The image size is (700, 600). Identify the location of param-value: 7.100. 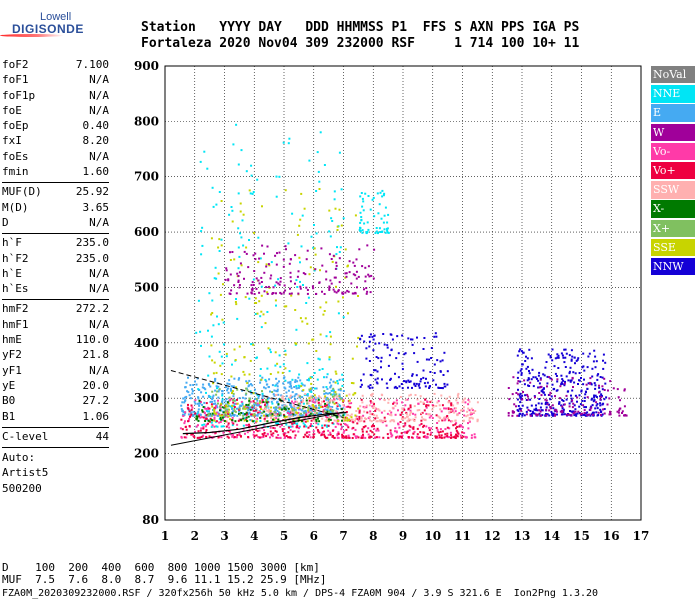
(92, 64).